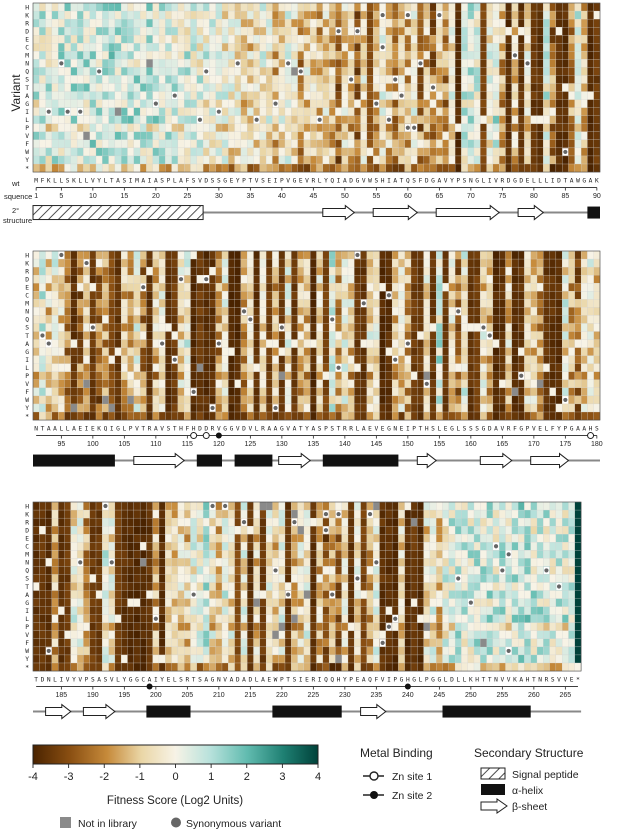 The image size is (617, 831). Describe the element at coordinates (16, 93) in the screenshot. I see `variant-axis-label: Variant` at that location.